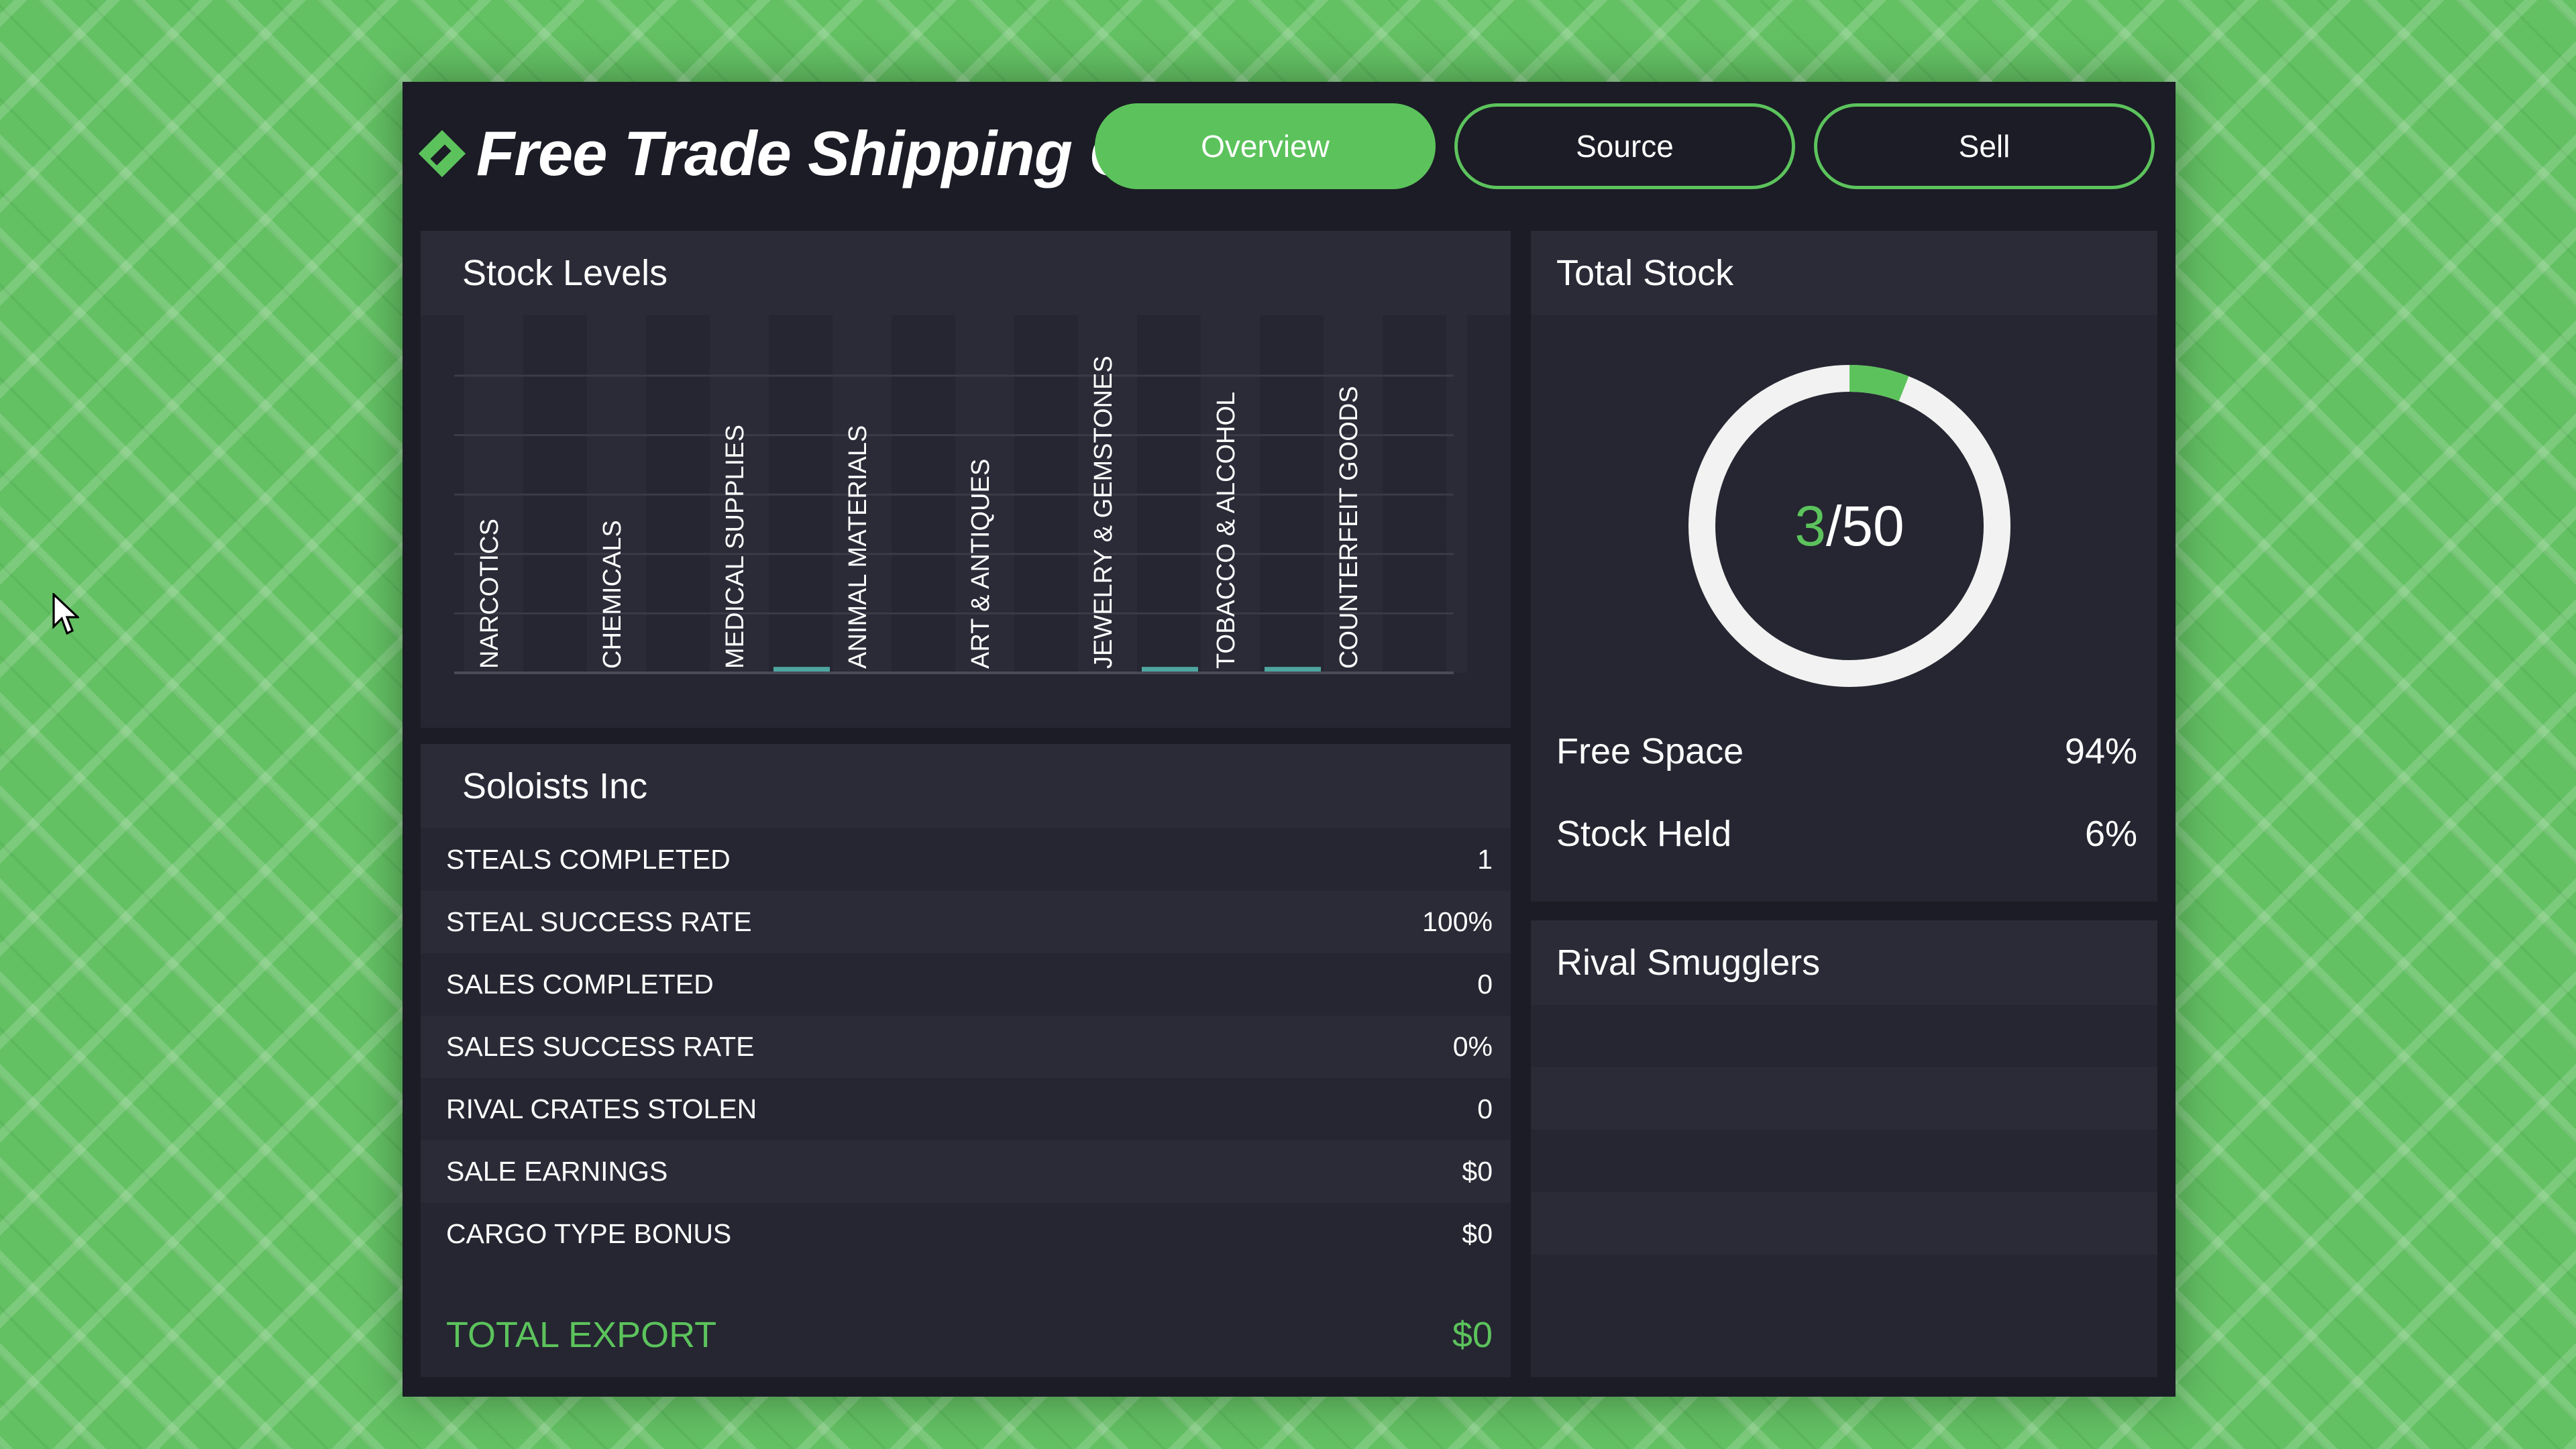 The image size is (2576, 1449). I want to click on category-label: ART & ANTIQUES, so click(981, 564).